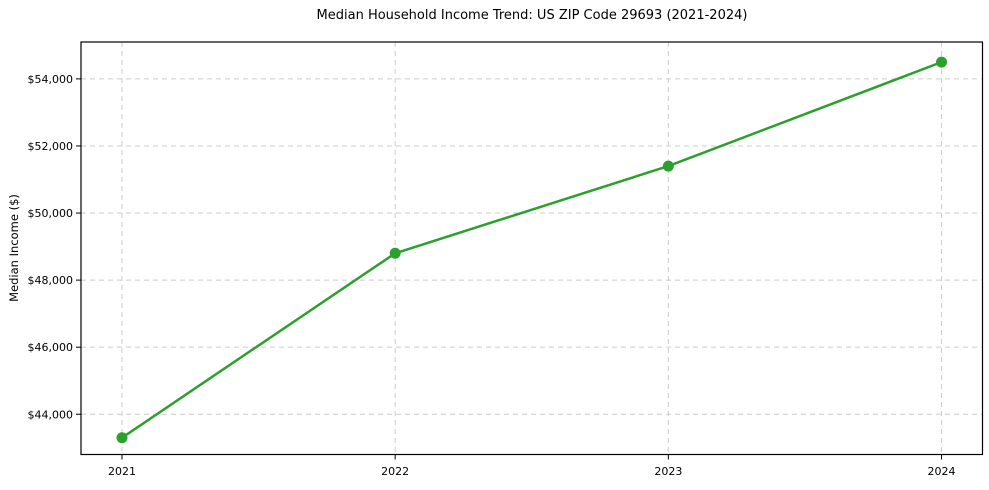 Image resolution: width=989 pixels, height=490 pixels. What do you see at coordinates (51, 347) in the screenshot?
I see `y-tick-label: $46,000` at bounding box center [51, 347].